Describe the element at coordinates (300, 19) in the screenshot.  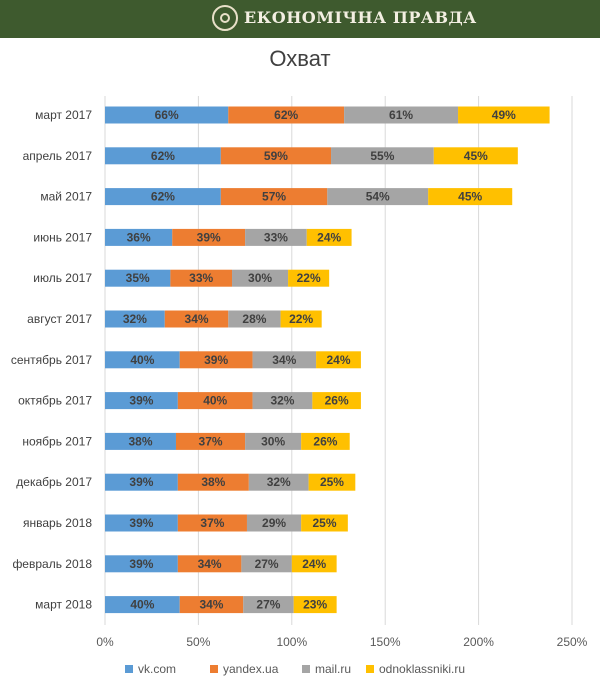
I see `site-header: ЕКОНОМІЧНА ПРАВДА` at that location.